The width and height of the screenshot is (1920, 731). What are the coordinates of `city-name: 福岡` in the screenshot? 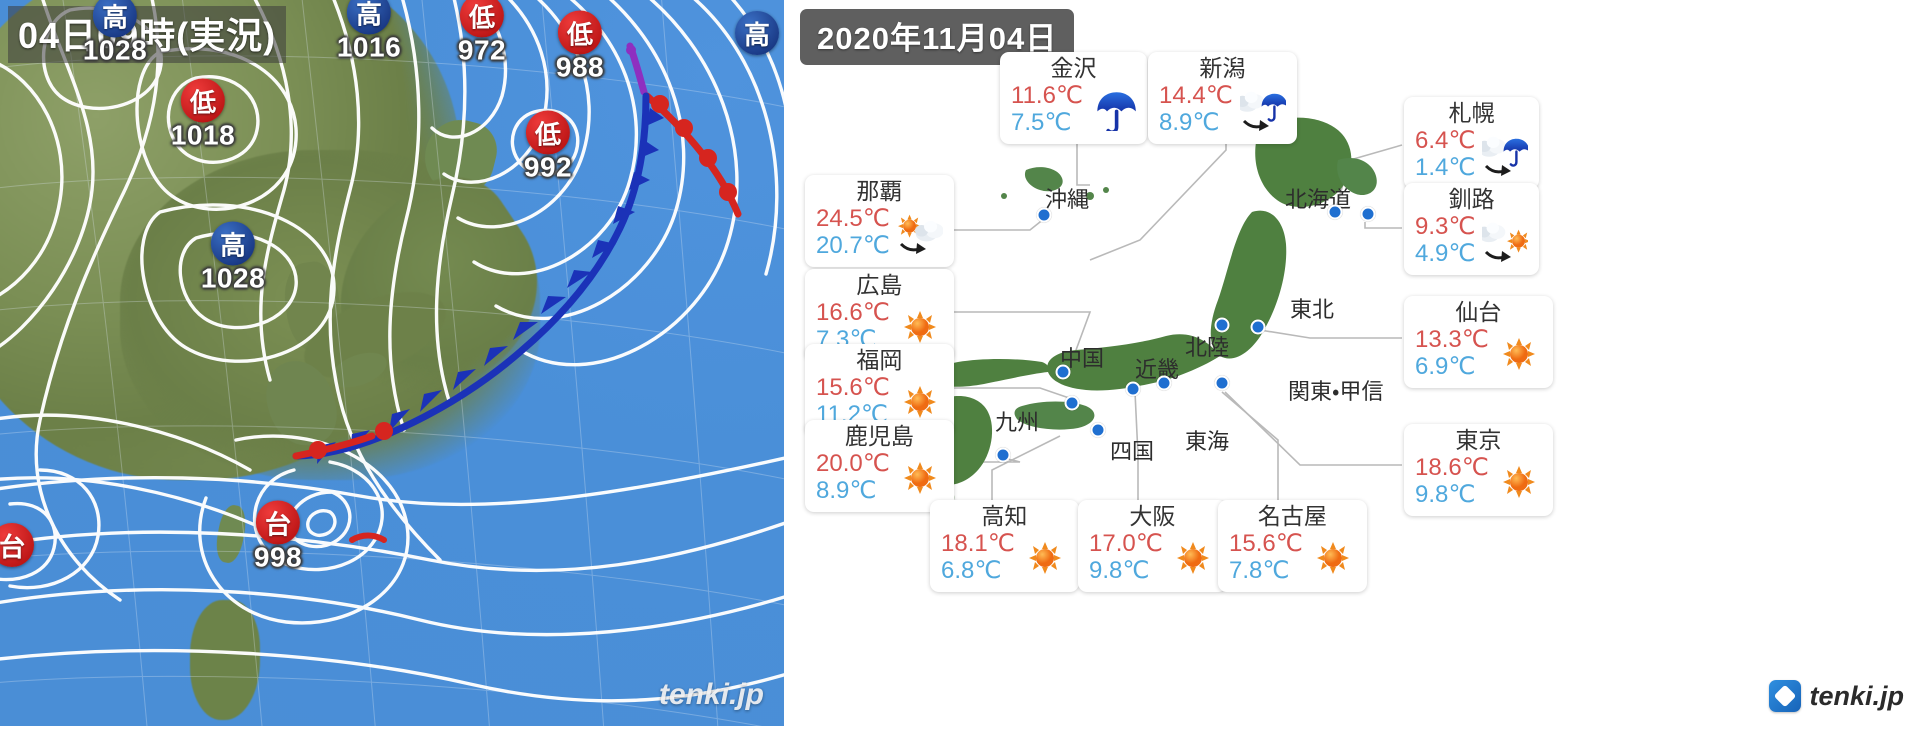 It's located at (879, 360).